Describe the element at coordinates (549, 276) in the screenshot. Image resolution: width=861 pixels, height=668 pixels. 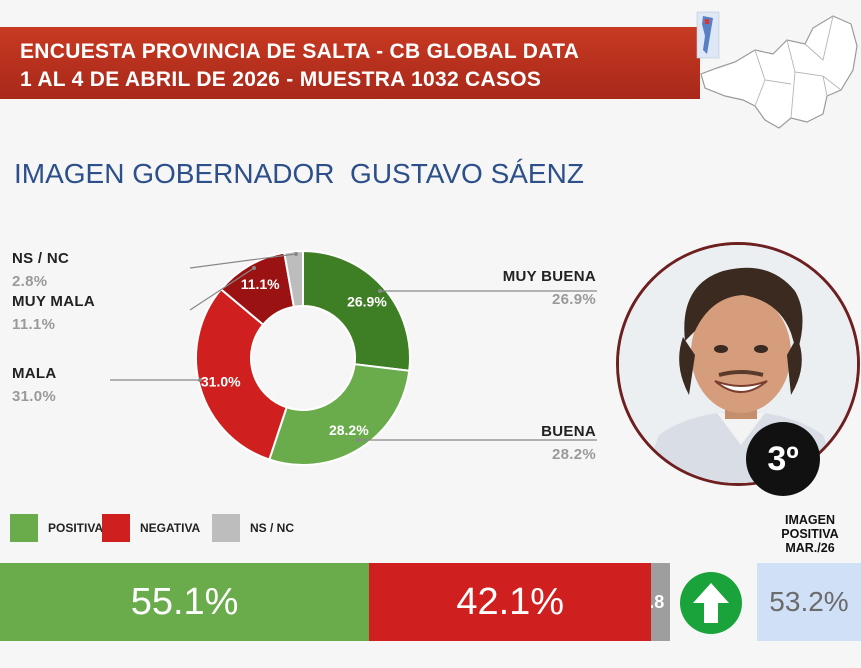
I see `label-muy-buena: MUY BUENA` at that location.